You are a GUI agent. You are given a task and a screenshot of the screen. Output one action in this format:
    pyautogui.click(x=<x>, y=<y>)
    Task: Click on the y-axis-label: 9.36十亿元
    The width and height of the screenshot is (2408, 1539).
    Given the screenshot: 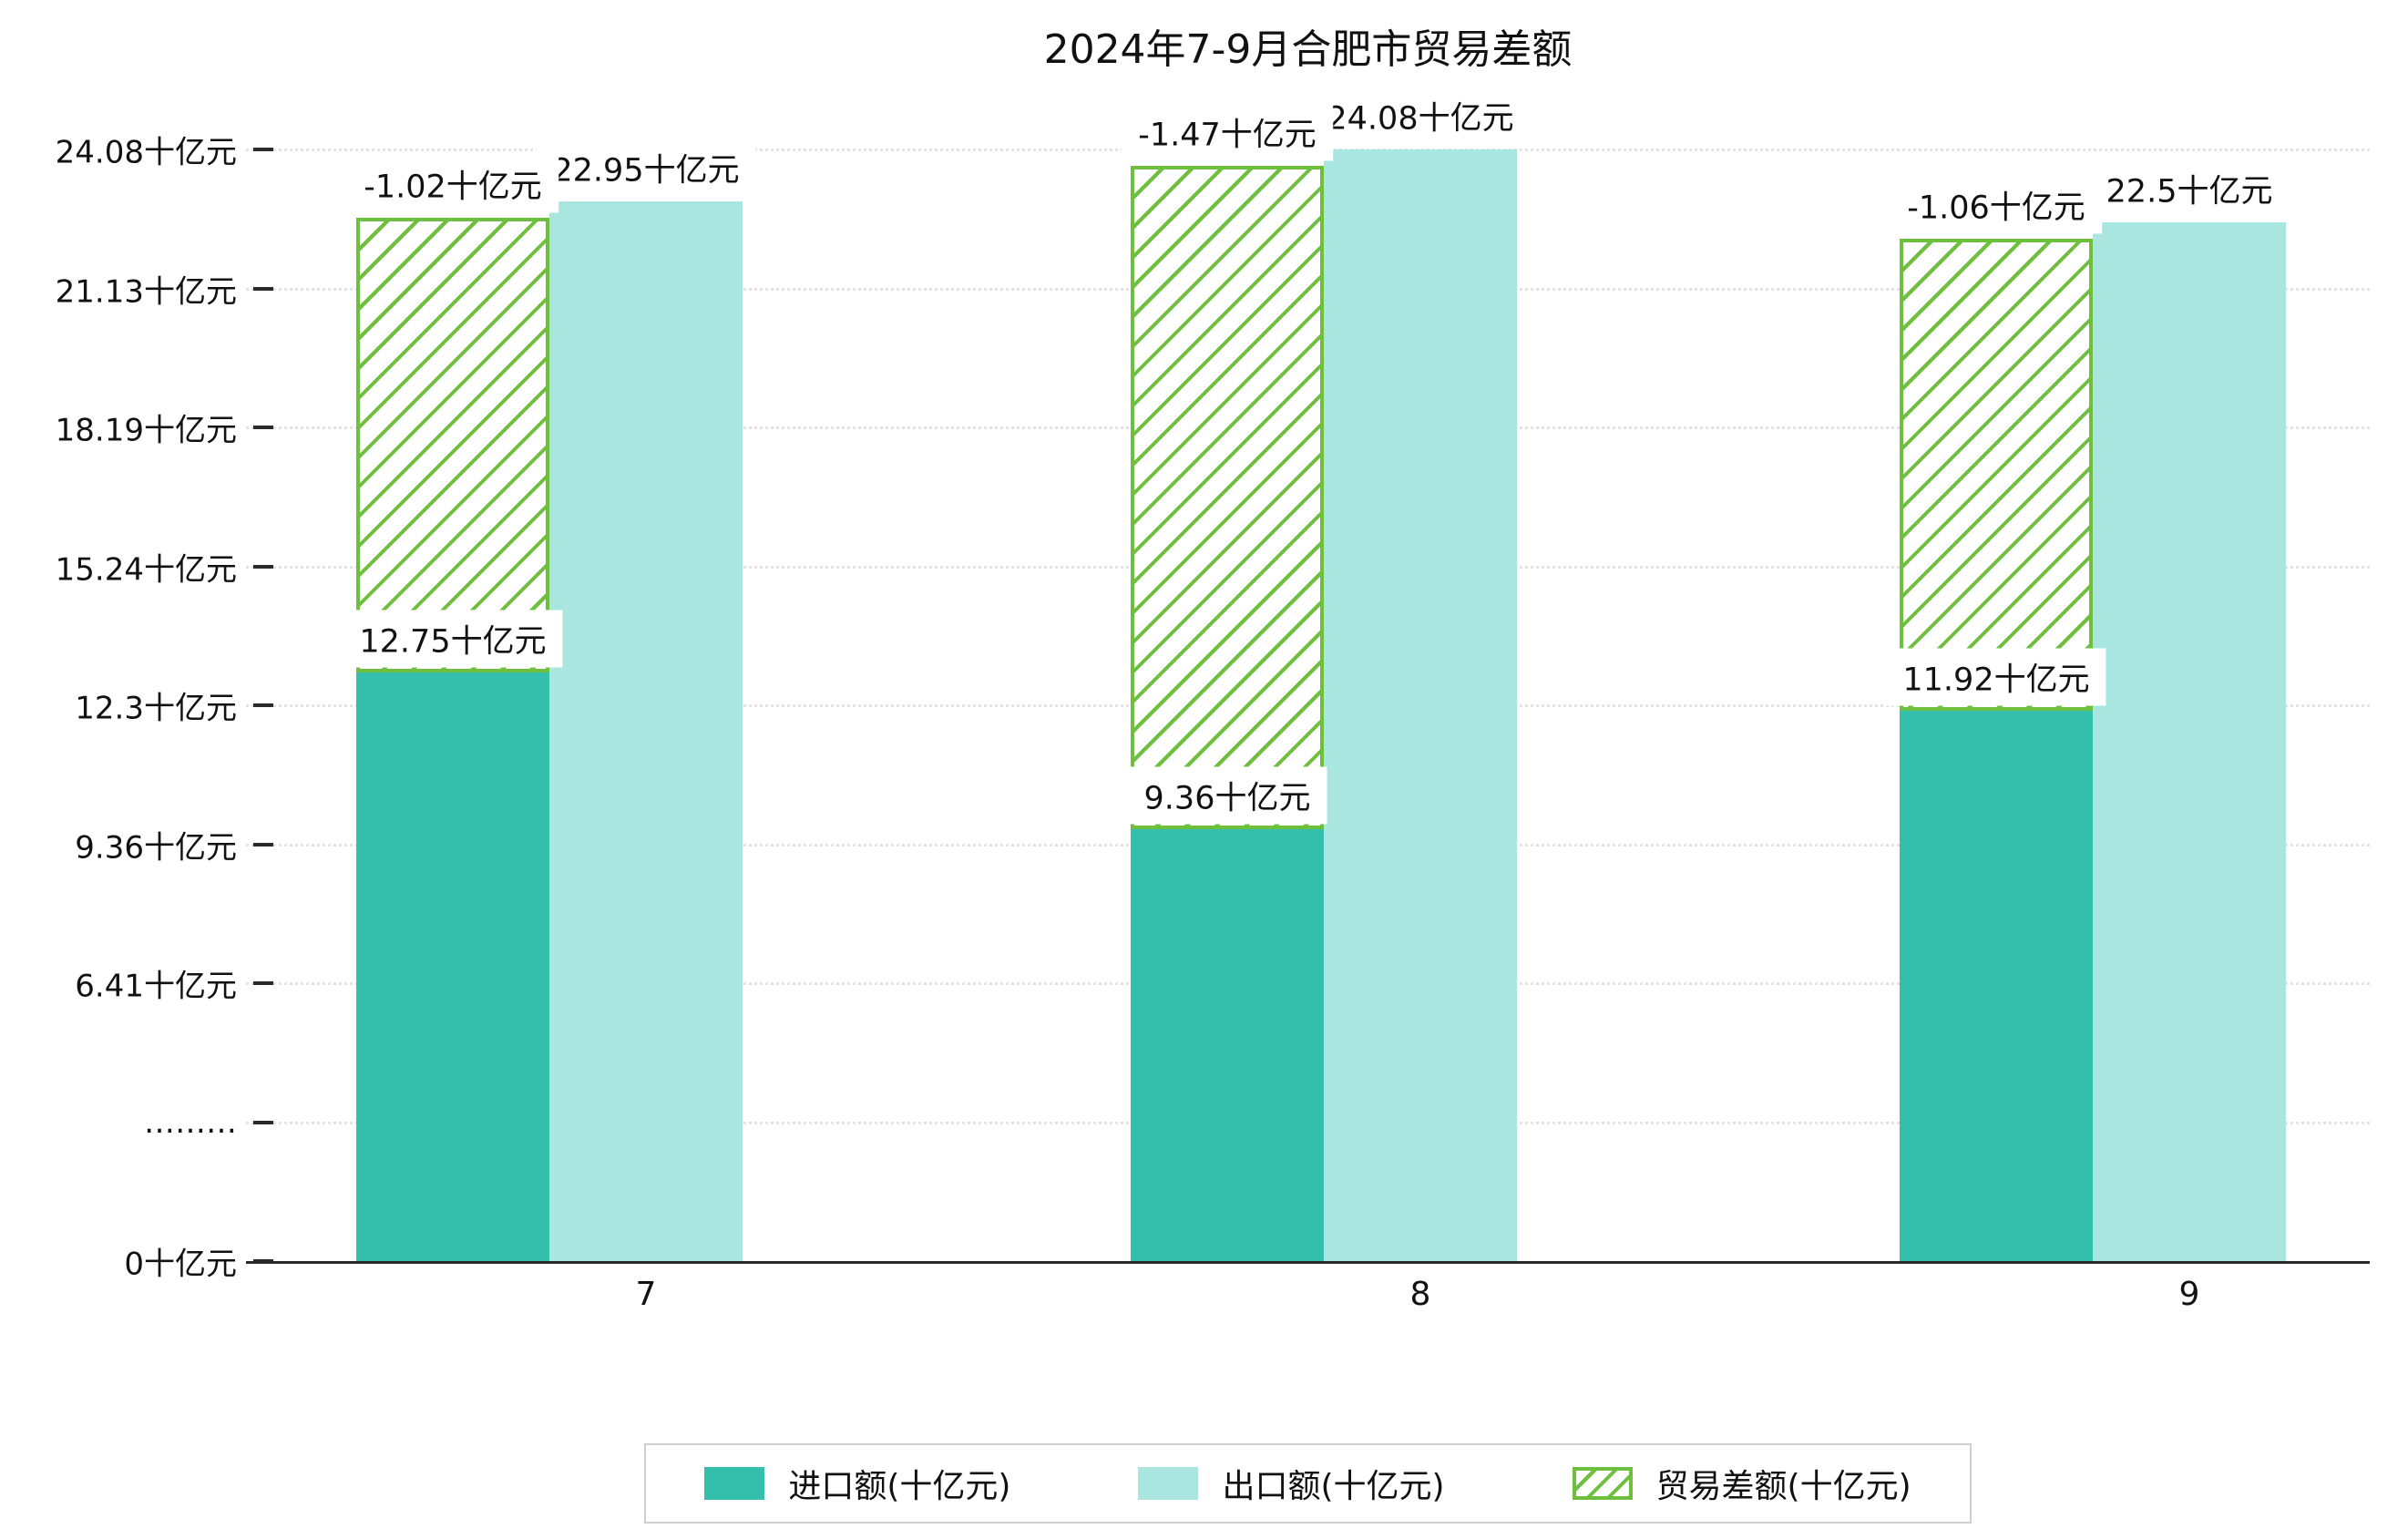 What is the action you would take?
    pyautogui.click(x=156, y=848)
    